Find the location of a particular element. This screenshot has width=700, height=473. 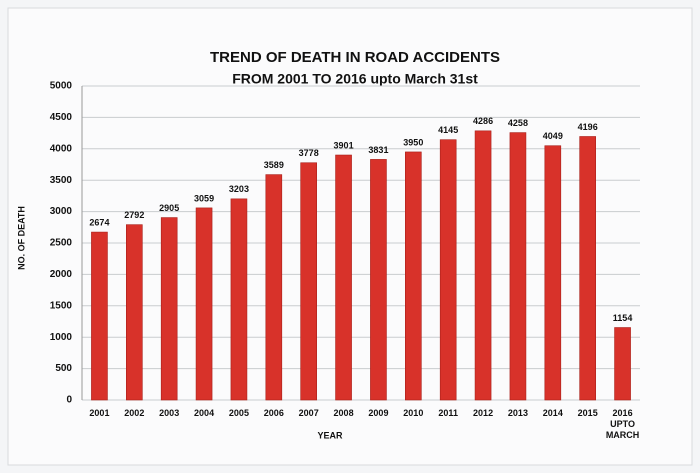

data-label: 3059 is located at coordinates (204, 198).